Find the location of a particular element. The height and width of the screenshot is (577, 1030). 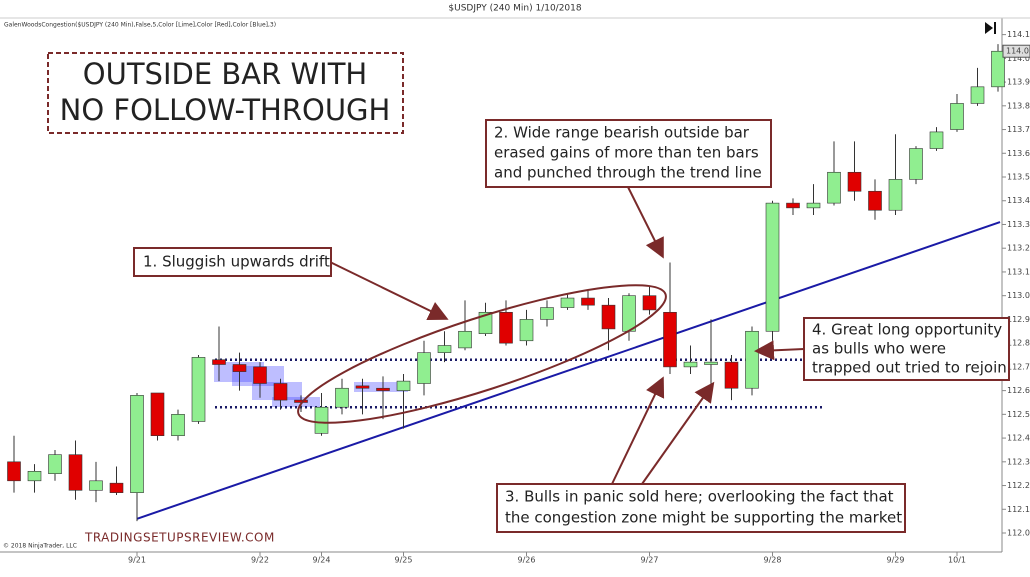

x-tick-label: 9/28 is located at coordinates (773, 560).